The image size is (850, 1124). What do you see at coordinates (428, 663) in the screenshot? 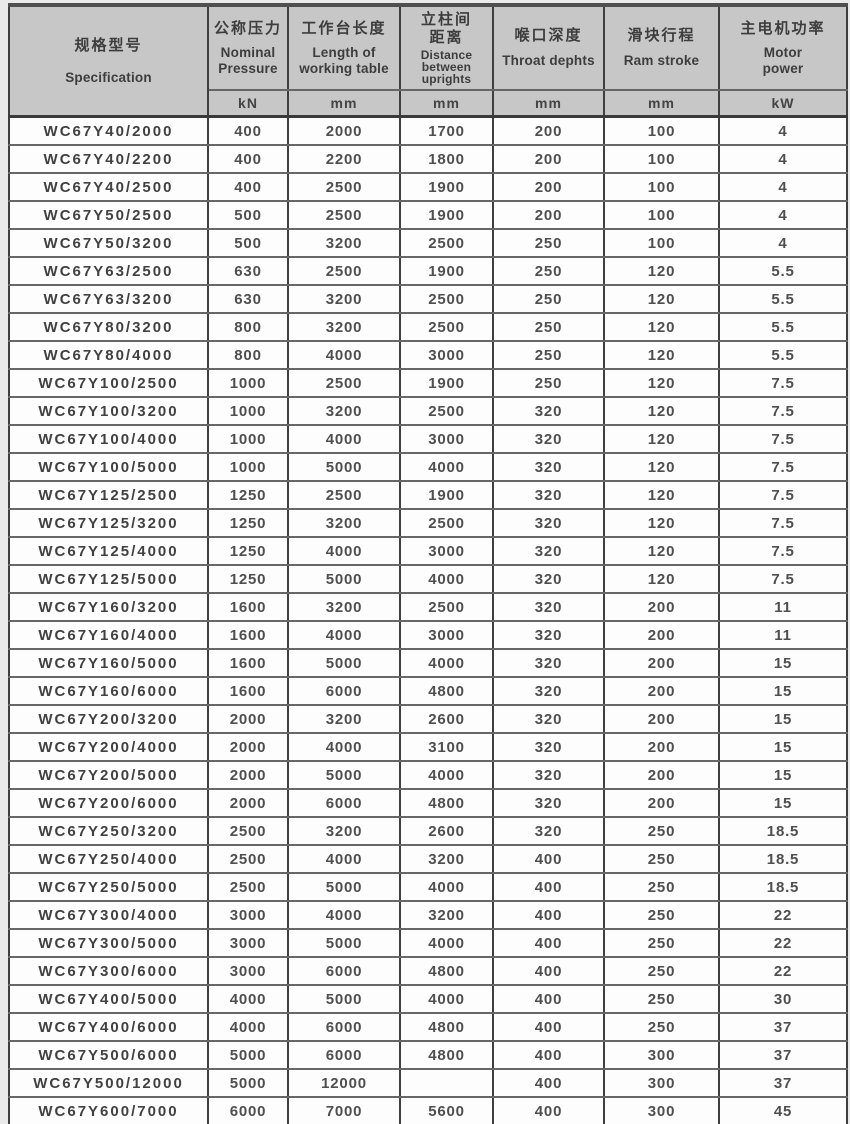
I see `table-row: WC67Y160/5000 1600 5000 4000 320 200 15` at bounding box center [428, 663].